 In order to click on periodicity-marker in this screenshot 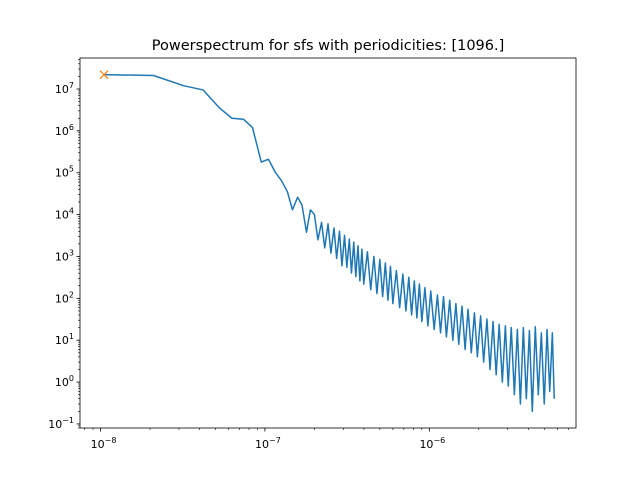, I will do `click(104, 75)`.